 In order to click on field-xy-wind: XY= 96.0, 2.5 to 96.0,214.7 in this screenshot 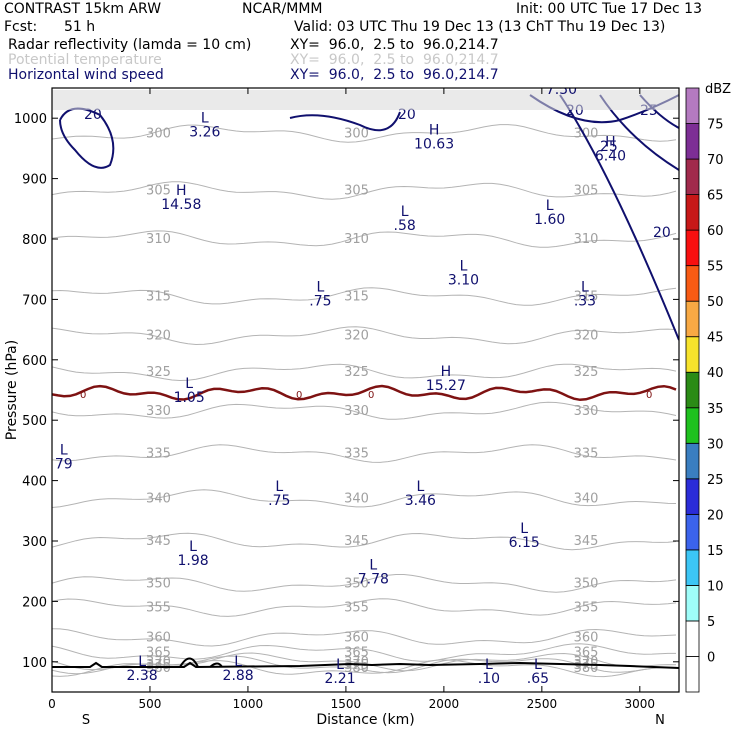, I will do `click(394, 75)`.